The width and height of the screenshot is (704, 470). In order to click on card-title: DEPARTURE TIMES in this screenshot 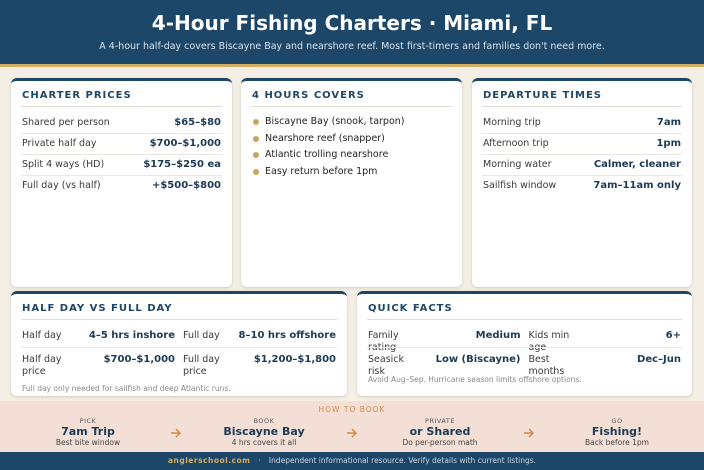, I will do `click(543, 95)`.